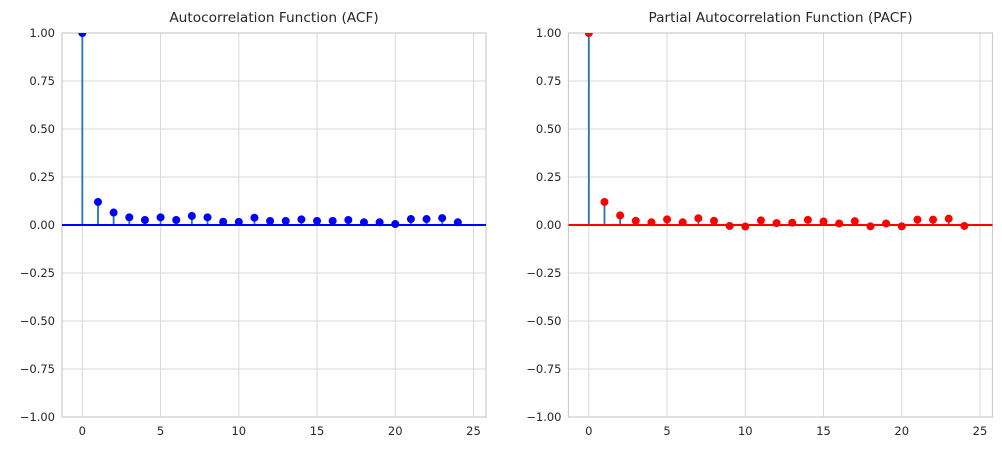 The height and width of the screenshot is (451, 1002). Describe the element at coordinates (273, 18) in the screenshot. I see `chart-title: Autocorrelation Function (ACF)` at that location.